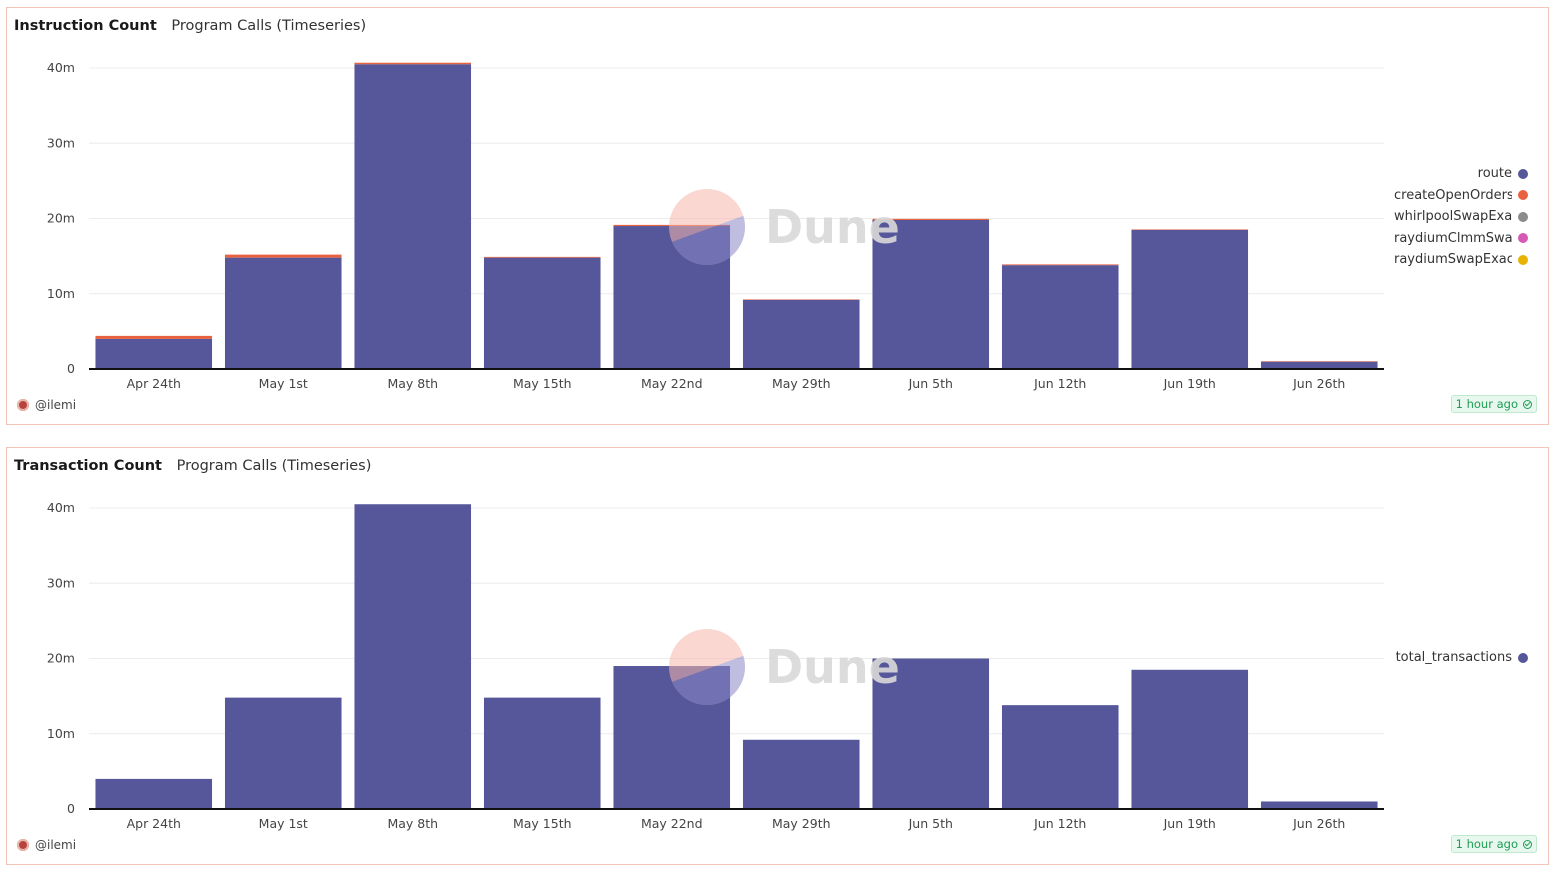 Image resolution: width=1555 pixels, height=870 pixels. What do you see at coordinates (1461, 174) in the screenshot?
I see `legend-item: route` at bounding box center [1461, 174].